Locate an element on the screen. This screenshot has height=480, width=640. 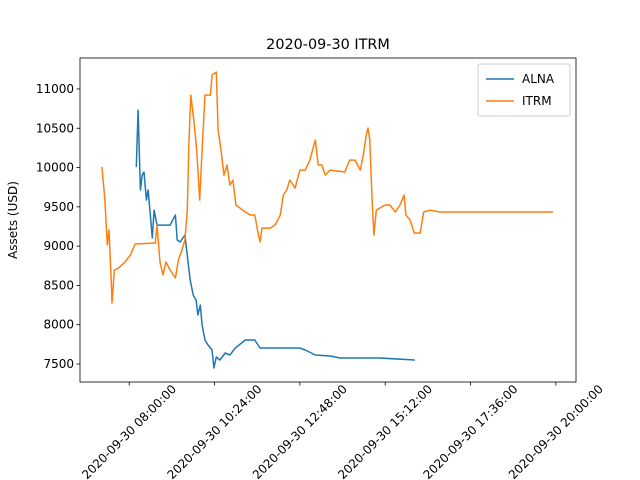
legend-label: ITRM is located at coordinates (537, 101).